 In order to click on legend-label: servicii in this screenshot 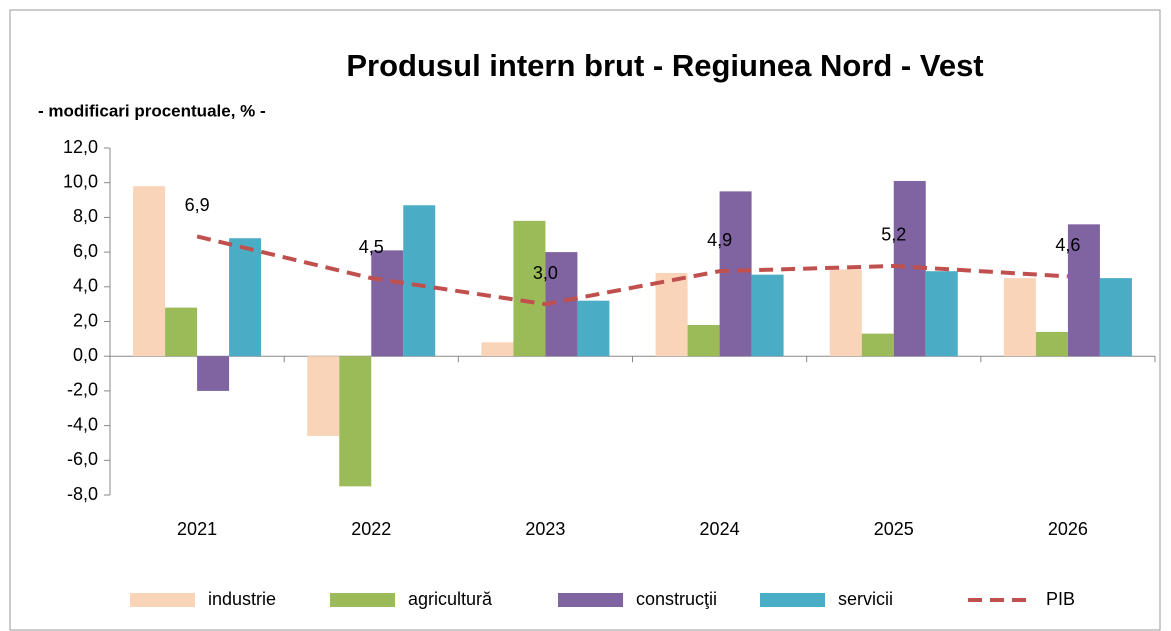, I will do `click(865, 599)`.